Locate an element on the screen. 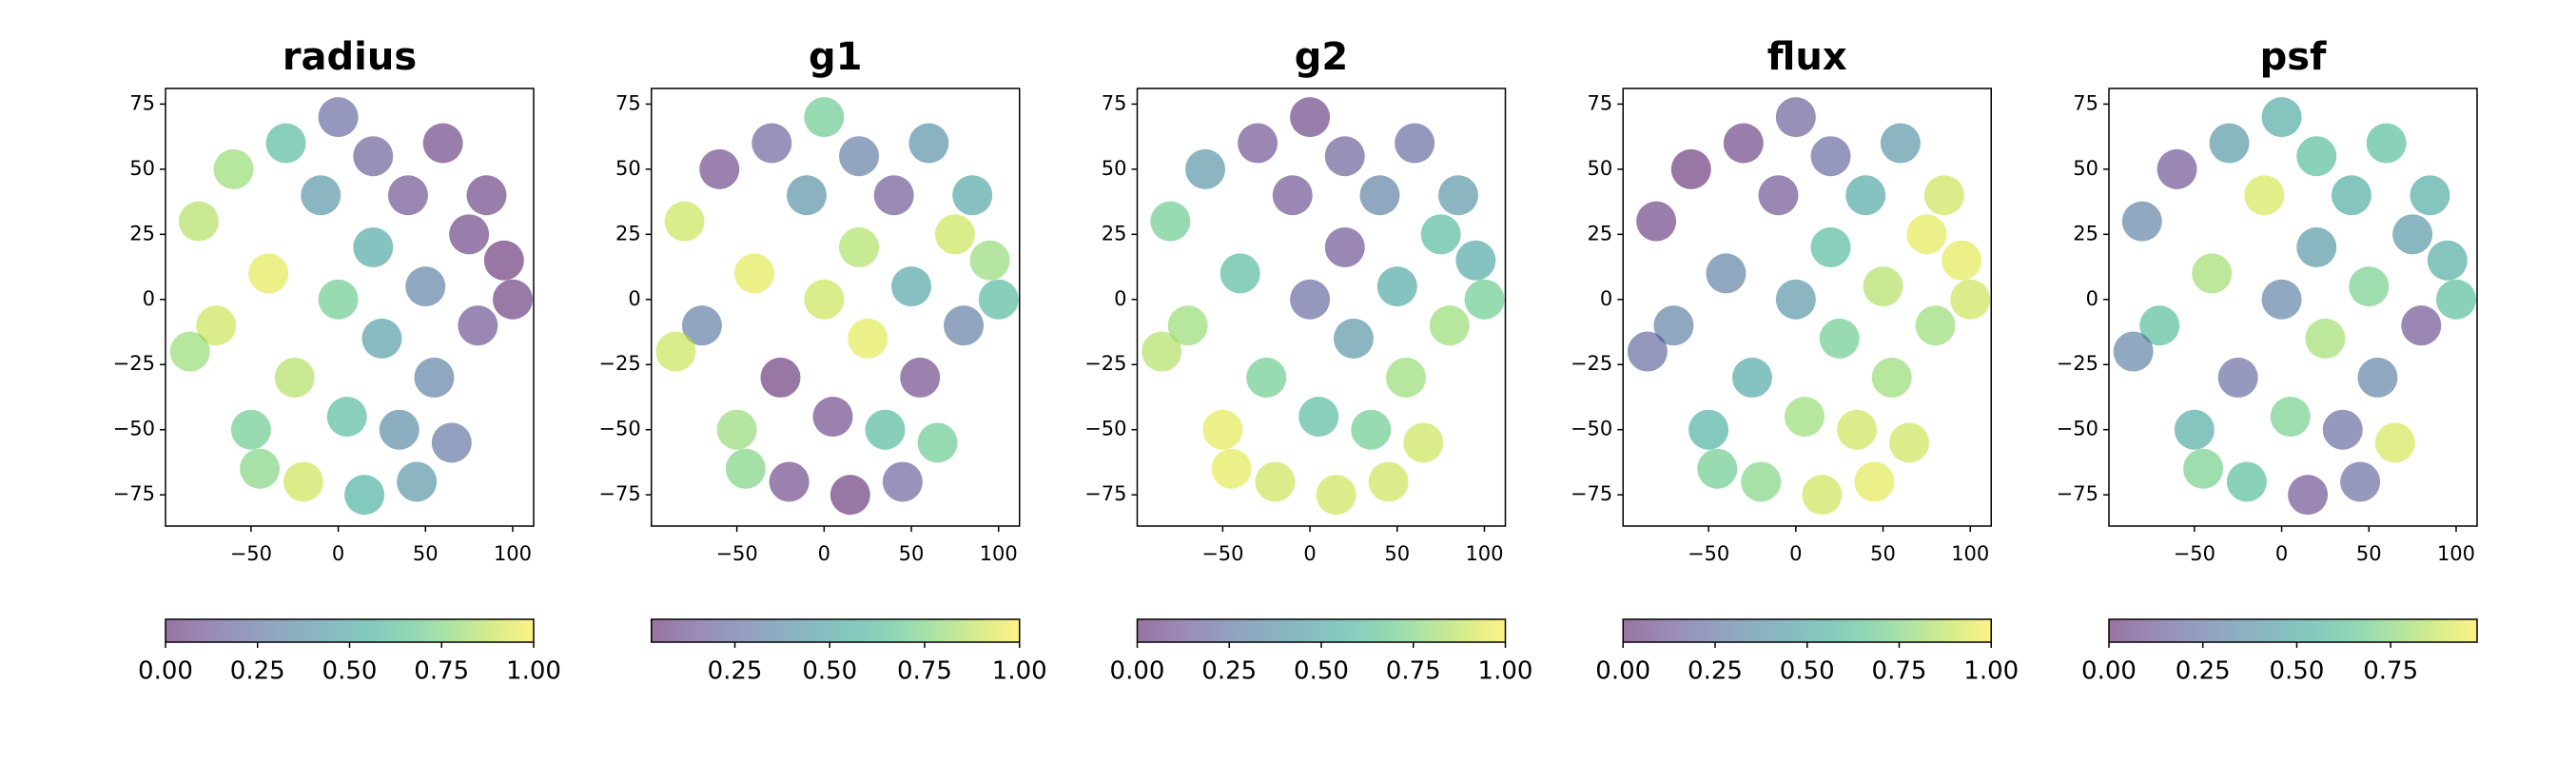  y-tick-label: −75 is located at coordinates (1592, 493).